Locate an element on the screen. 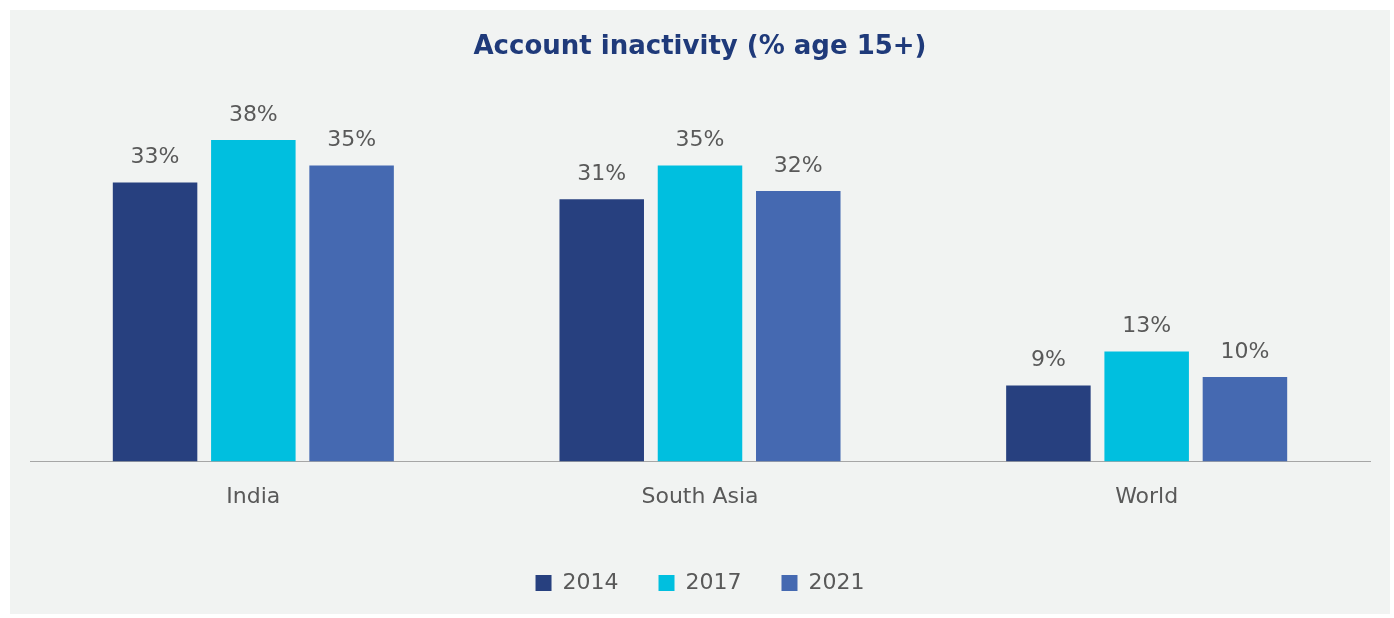 This screenshot has width=1394, height=618. data-label: 38% is located at coordinates (253, 113).